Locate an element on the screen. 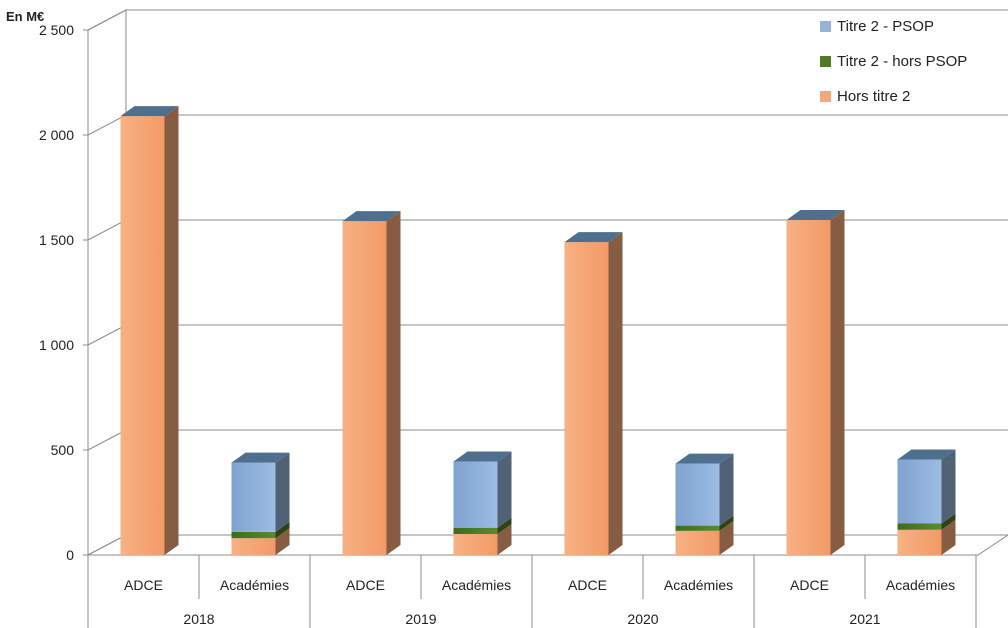  y-tick-label: 0 is located at coordinates (70, 555).